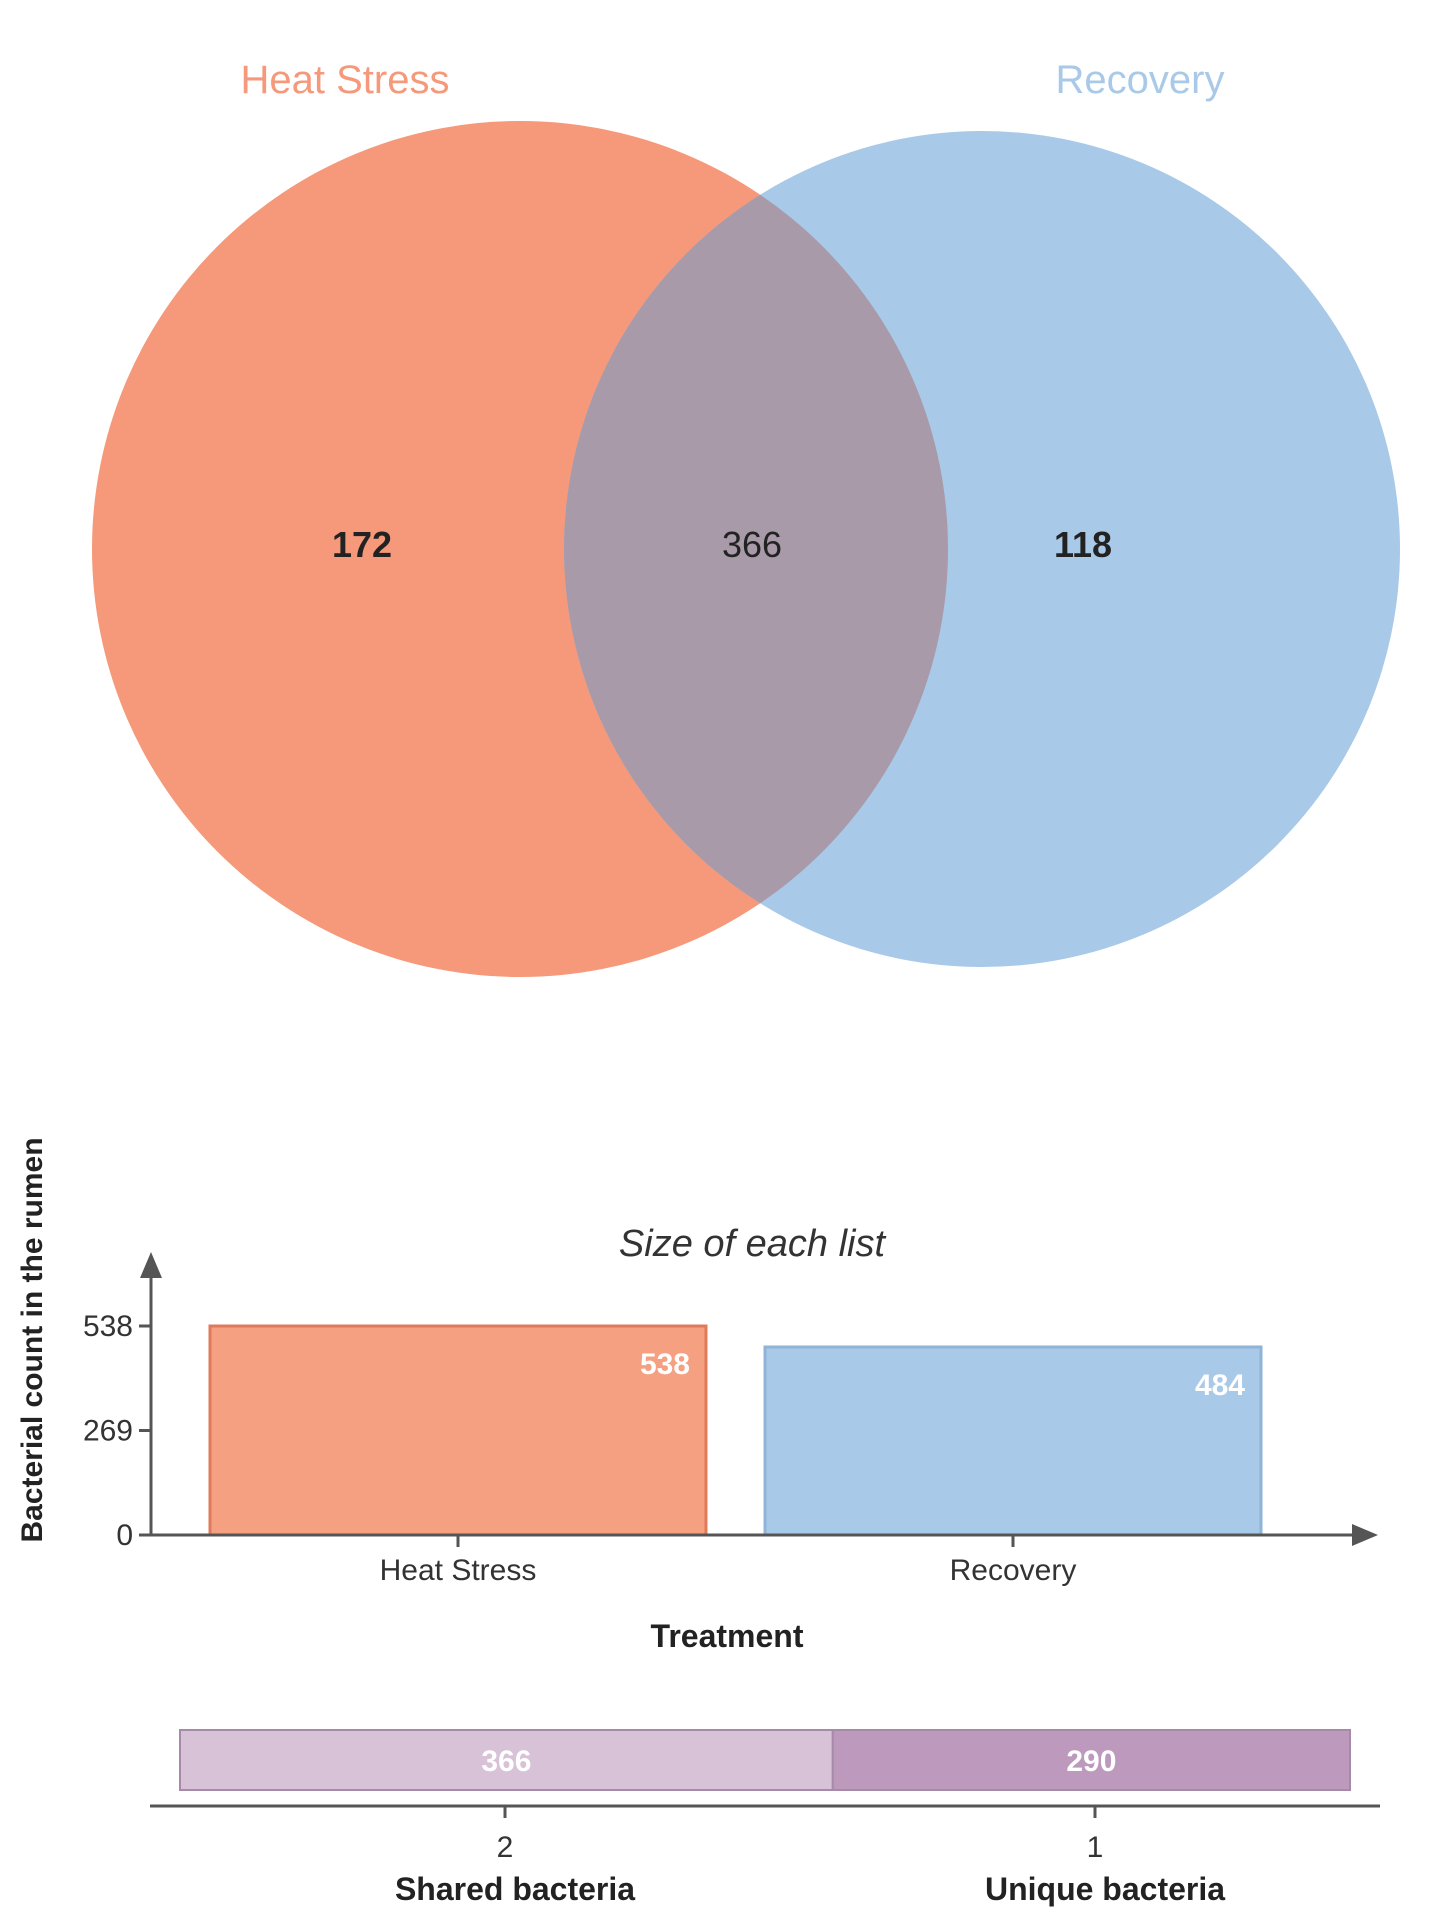 This screenshot has height=1920, width=1440. What do you see at coordinates (1365, 1535) in the screenshot?
I see `x-axis-arrow` at bounding box center [1365, 1535].